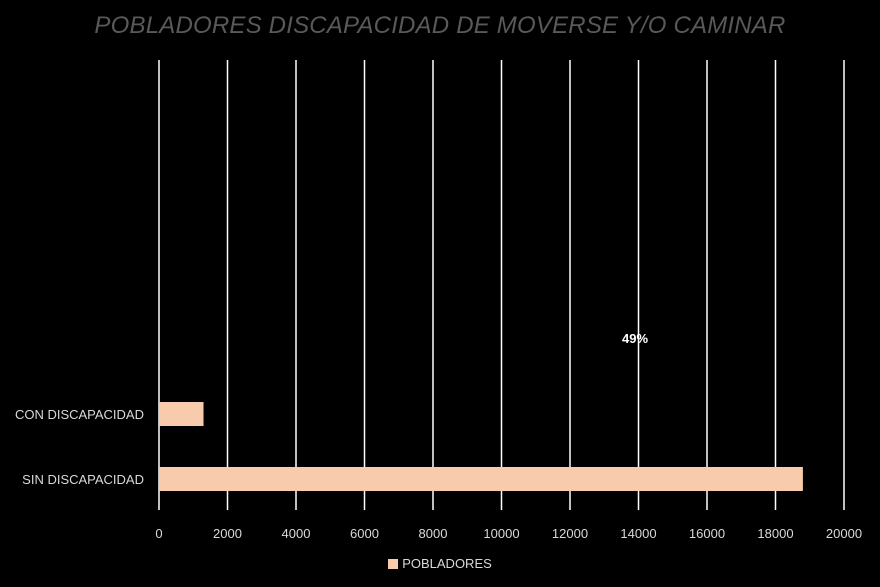 Image resolution: width=880 pixels, height=587 pixels. Describe the element at coordinates (364, 533) in the screenshot. I see `x-tick-label: 6000` at that location.